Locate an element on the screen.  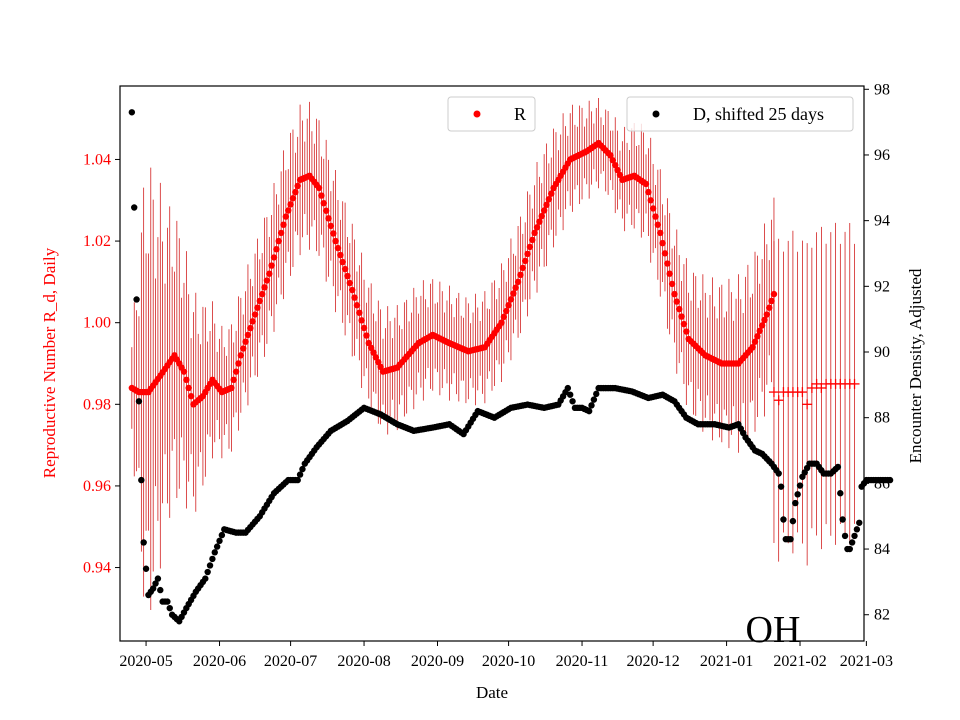
legend-r-label: R is located at coordinates (520, 114).